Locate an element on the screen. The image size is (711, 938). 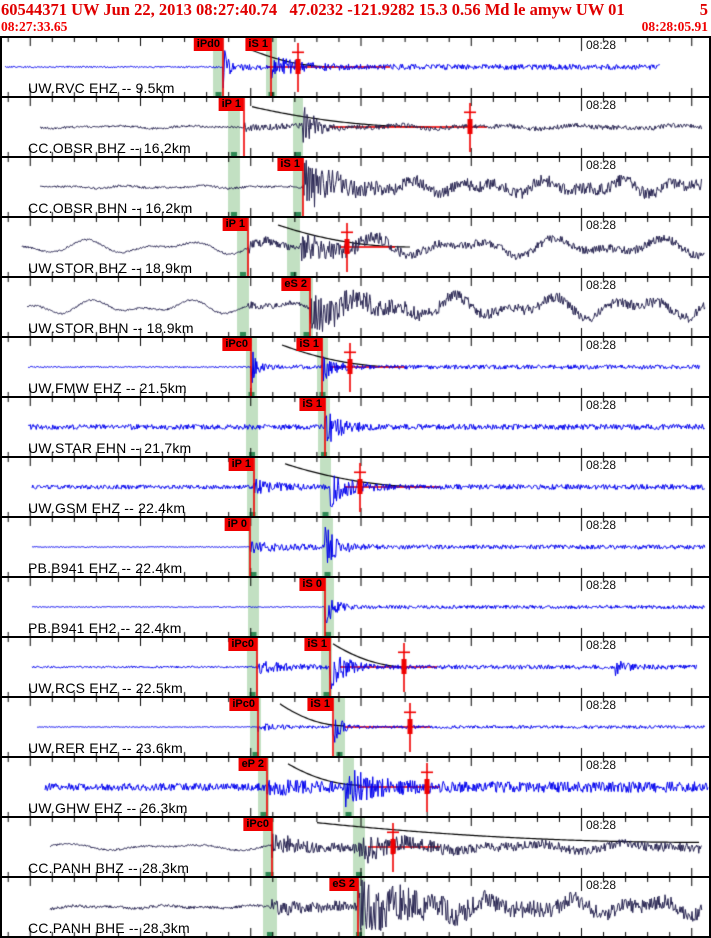
station-label: UW.STOR BHZ -- 18.9km is located at coordinates (110, 268).